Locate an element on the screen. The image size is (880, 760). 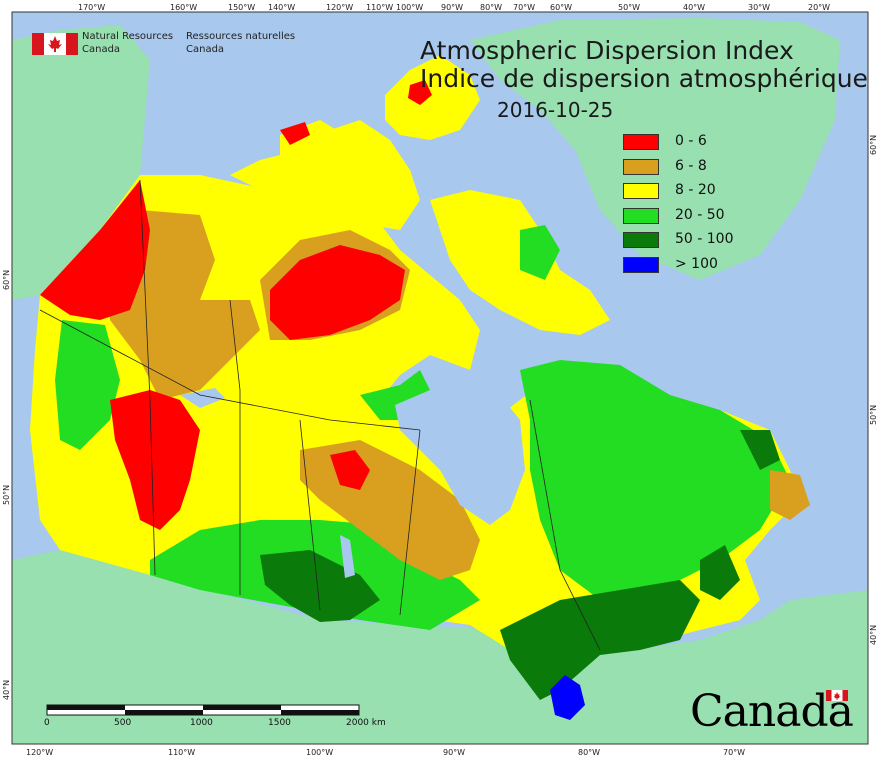
graticule-label: 30°W is located at coordinates (759, 7).